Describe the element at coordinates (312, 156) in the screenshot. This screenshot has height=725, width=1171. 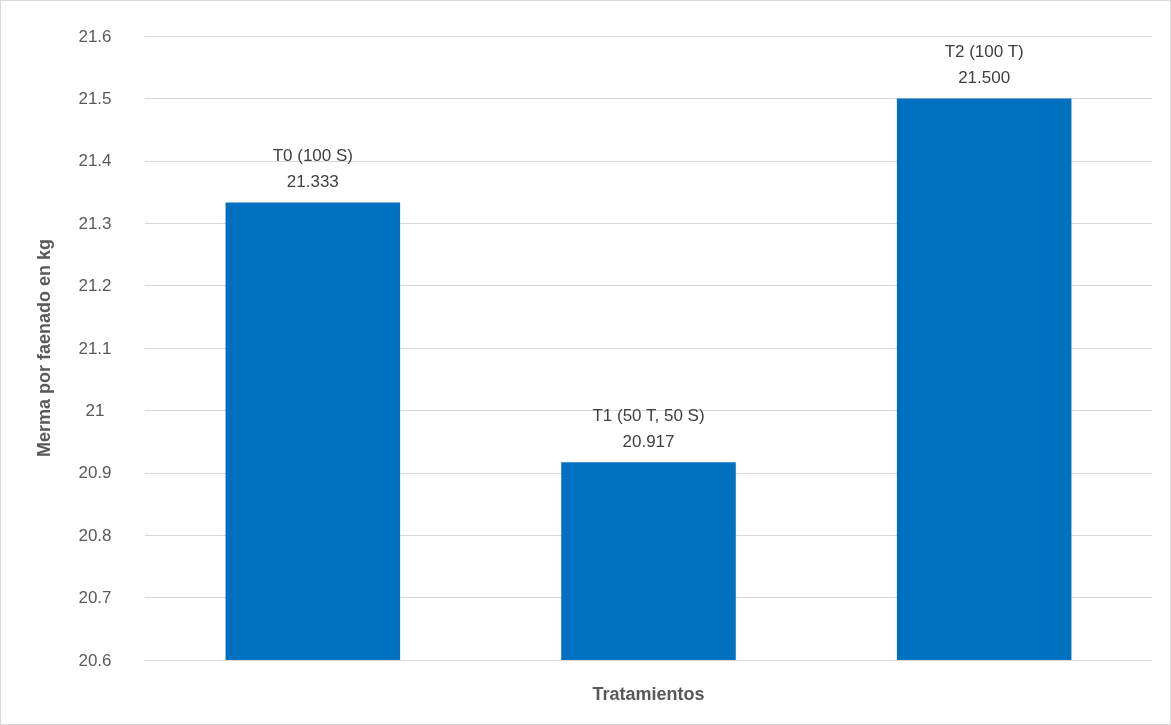
I see `x-tick-label: T0 (100 S)` at that location.